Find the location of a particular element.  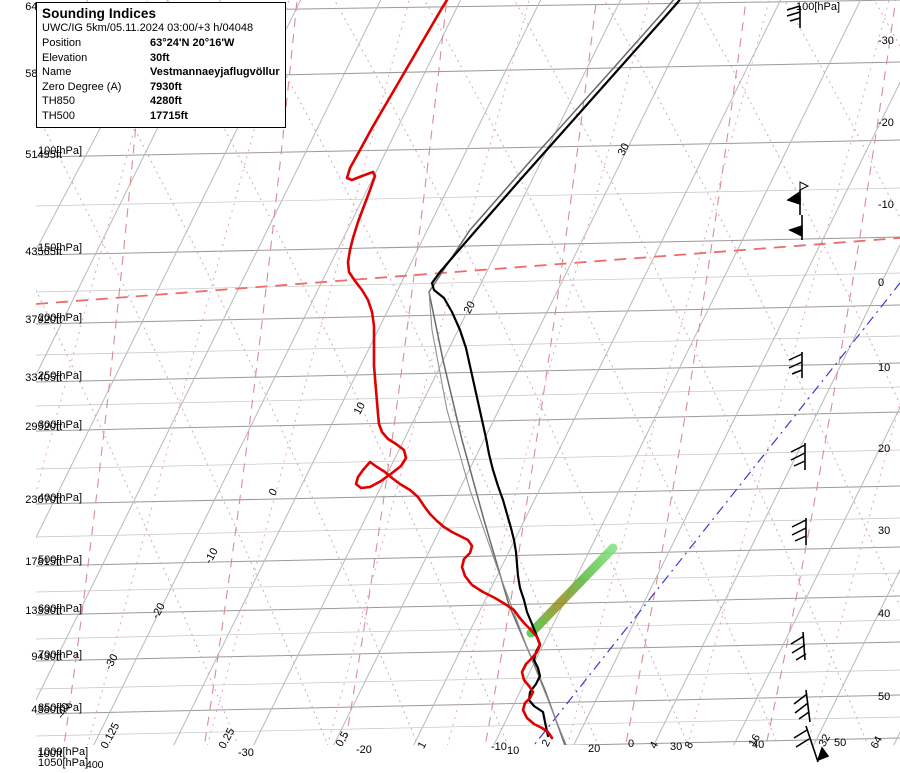

panel-subtitle: UWC/IG 5km/05.11.2024 03:00/+3 h/04048 is located at coordinates (148, 28).